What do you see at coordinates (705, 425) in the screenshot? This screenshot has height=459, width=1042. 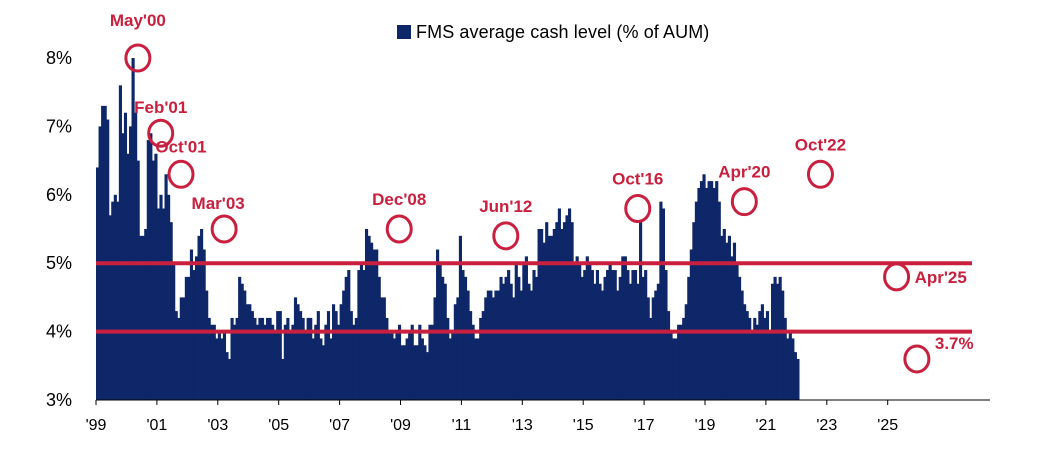 I see `x-tick-label: '19` at bounding box center [705, 425].